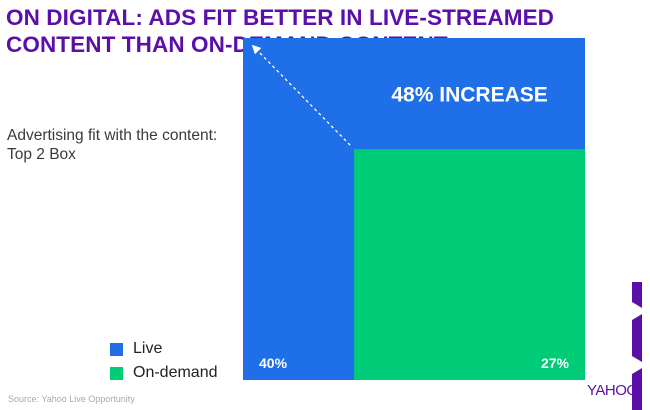 The height and width of the screenshot is (410, 650). Describe the element at coordinates (71, 399) in the screenshot. I see `source-note: Source: Yahoo Live Opportunity` at that location.